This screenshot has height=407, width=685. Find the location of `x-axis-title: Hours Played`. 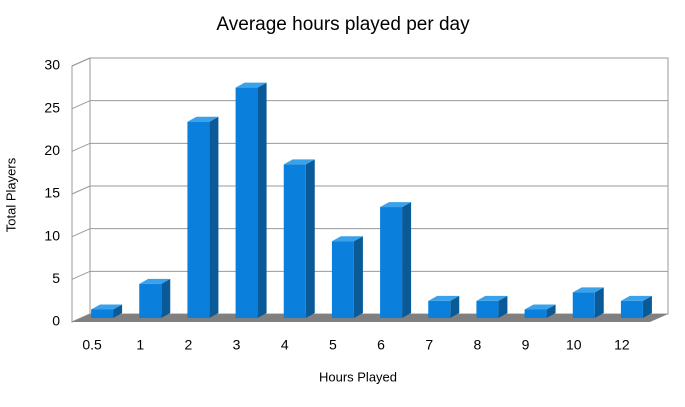

x-axis-title: Hours Played is located at coordinates (358, 376).